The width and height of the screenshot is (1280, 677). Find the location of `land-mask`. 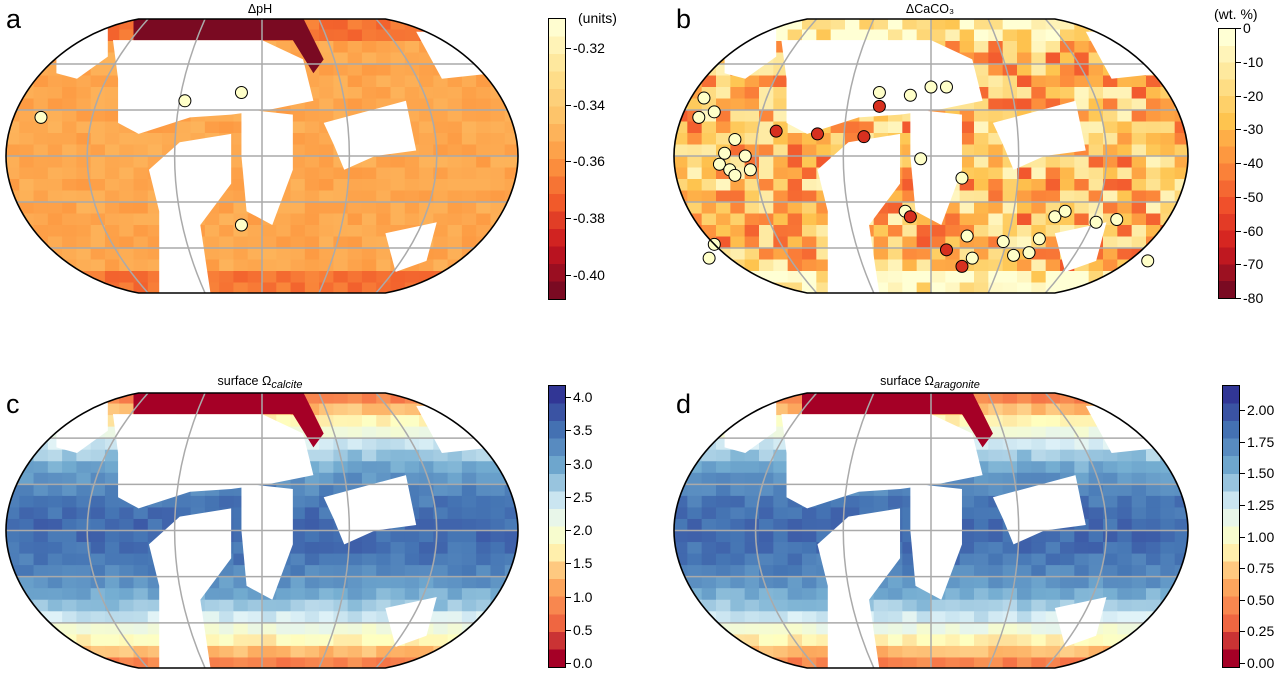

land-mask is located at coordinates (190, 588).